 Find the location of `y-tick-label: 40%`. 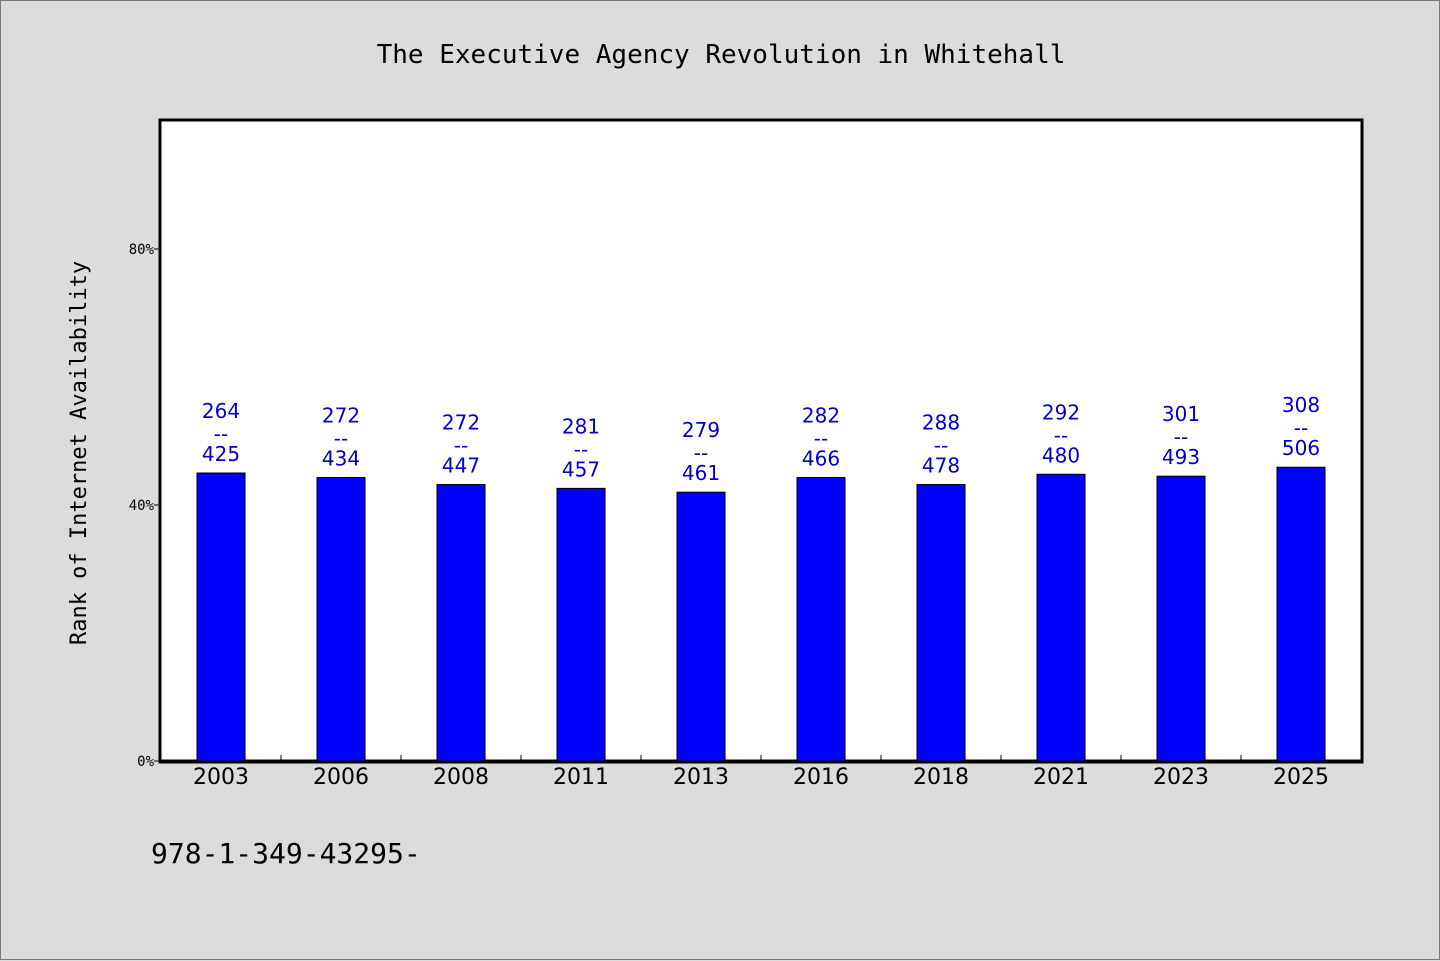

y-tick-label: 40% is located at coordinates (142, 506).